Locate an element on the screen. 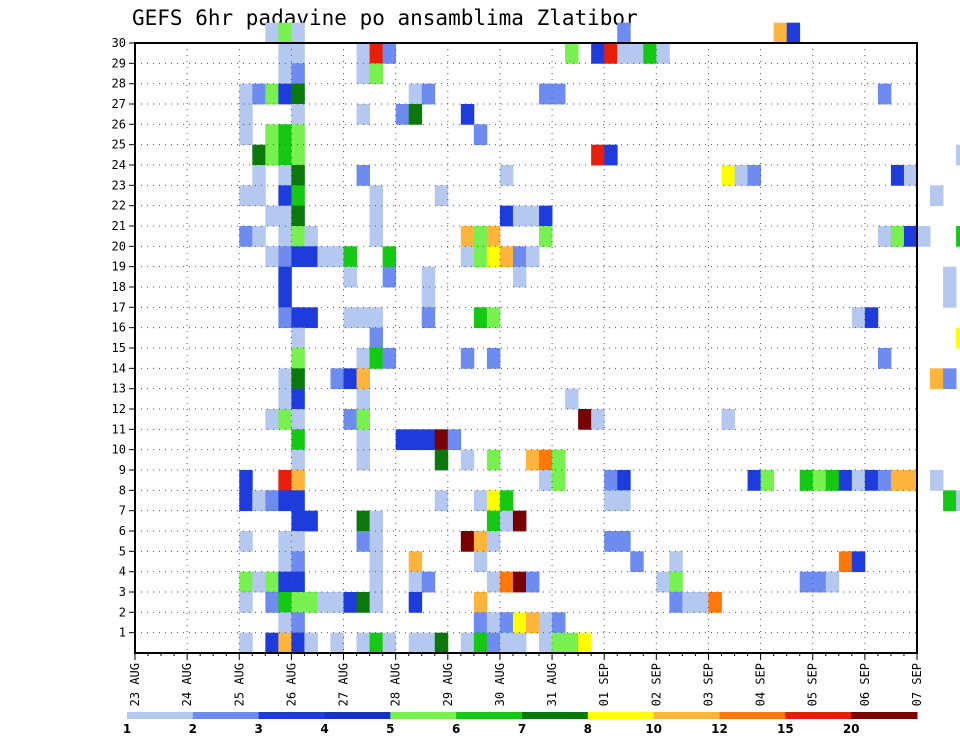 This screenshot has width=960, height=742. y-tick-label: 30 is located at coordinates (119, 43).